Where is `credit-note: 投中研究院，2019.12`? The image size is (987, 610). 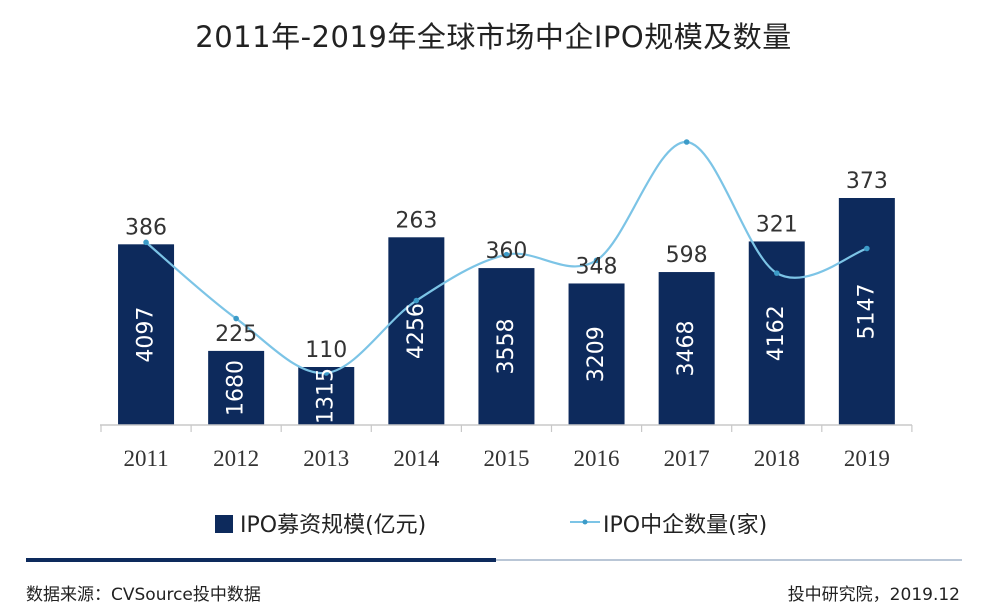
credit-note: 投中研究院，2019.12 is located at coordinates (873, 595).